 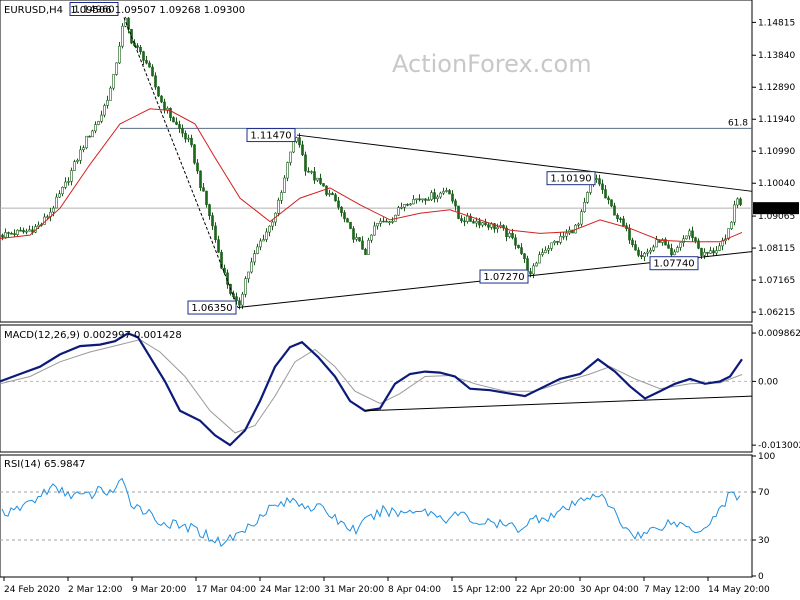 I want to click on macd-y-tick-label: 0.00, so click(x=768, y=382).